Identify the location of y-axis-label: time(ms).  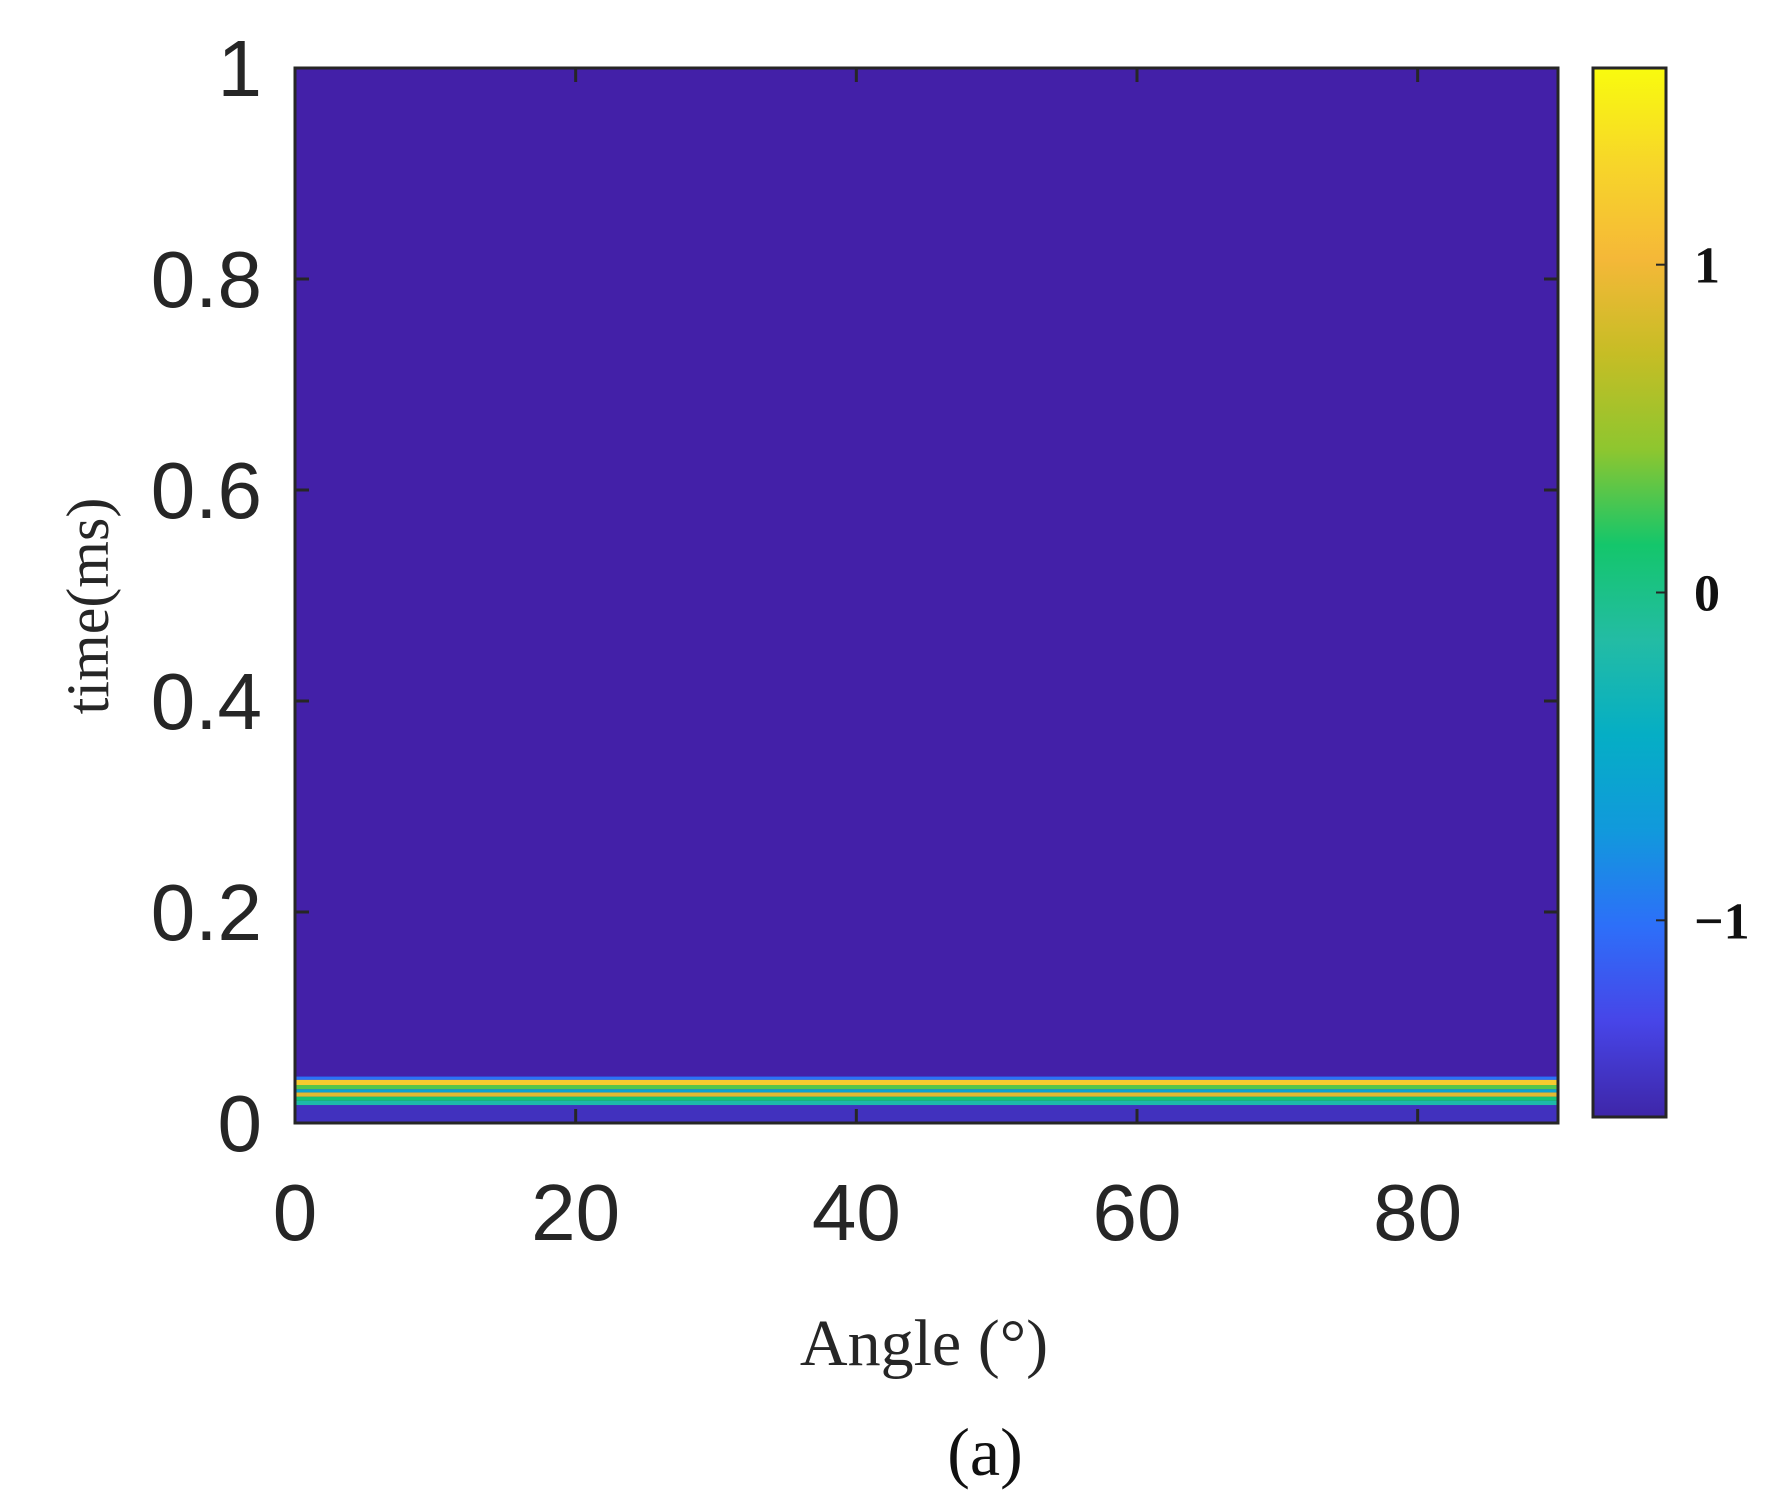
(88, 606).